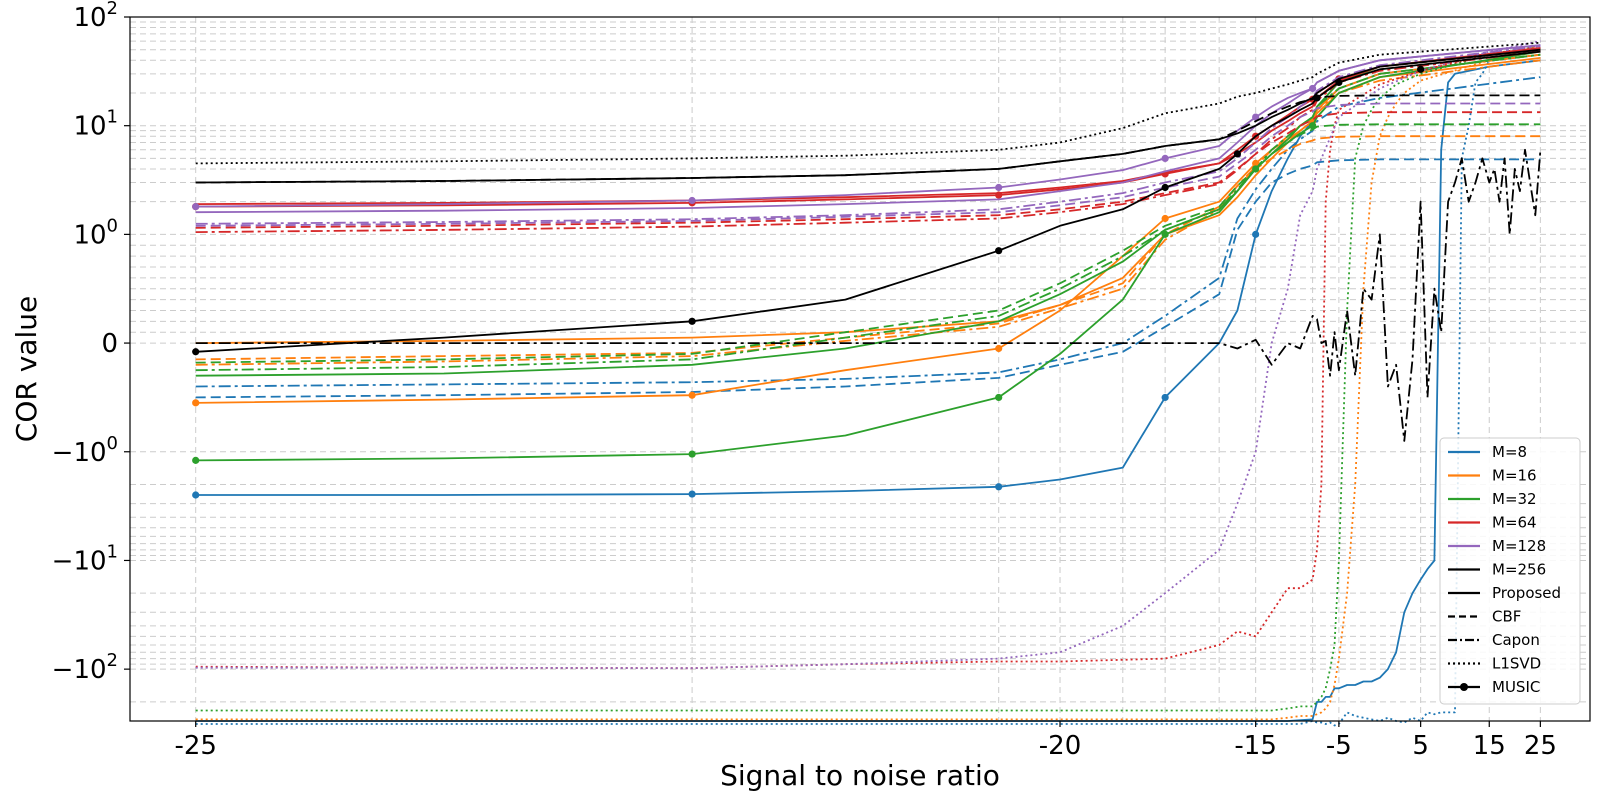 The height and width of the screenshot is (800, 1600). Describe the element at coordinates (1516, 664) in the screenshot. I see `legend-label: L1SVD` at that location.